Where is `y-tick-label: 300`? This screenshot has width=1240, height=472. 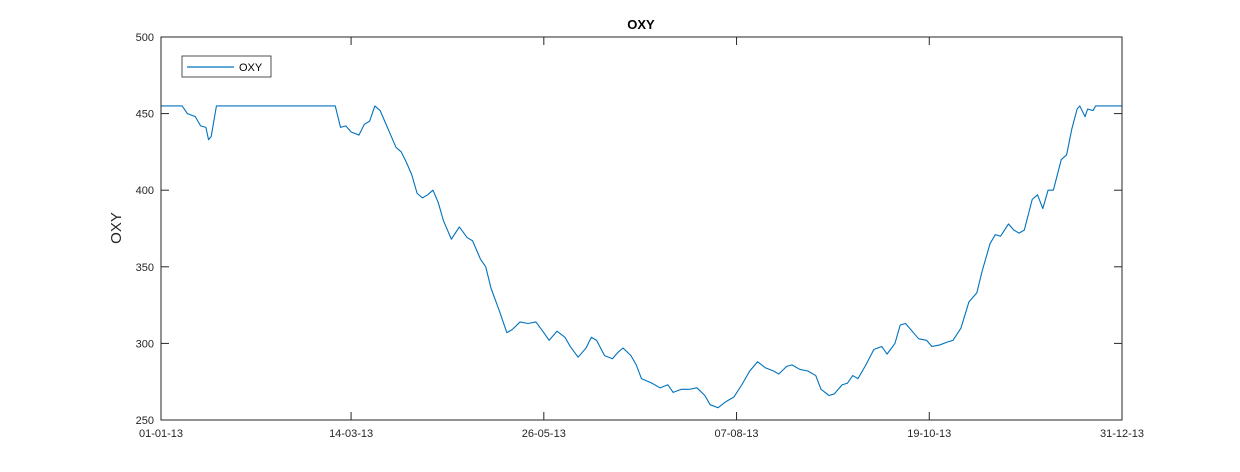
y-tick-label: 300 is located at coordinates (145, 344).